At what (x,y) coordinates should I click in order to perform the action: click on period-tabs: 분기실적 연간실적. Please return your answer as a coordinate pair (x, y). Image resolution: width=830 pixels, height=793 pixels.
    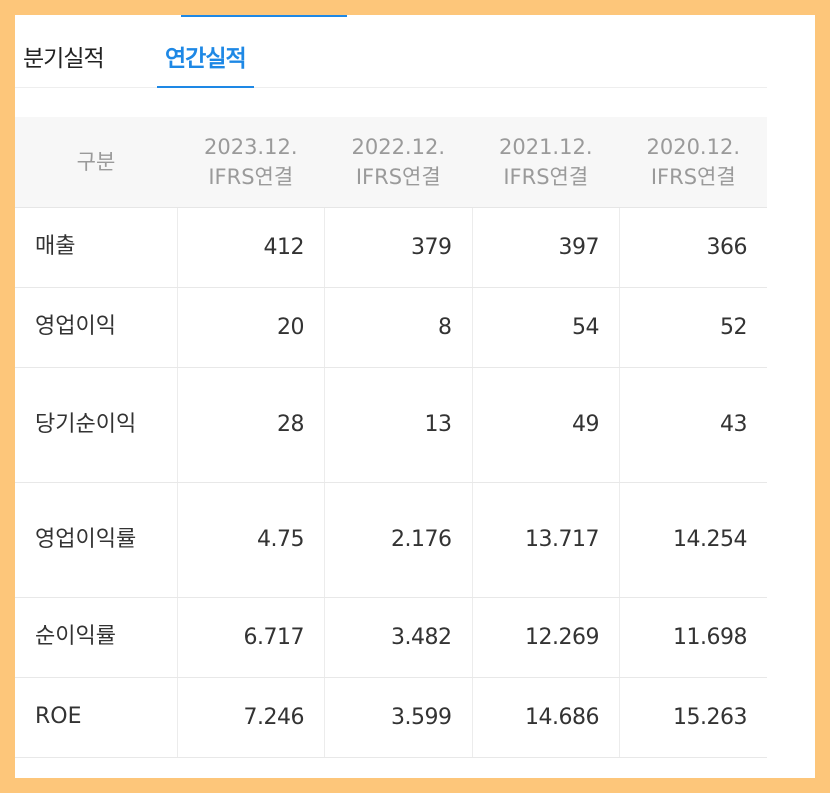
    Looking at the image, I should click on (391, 51).